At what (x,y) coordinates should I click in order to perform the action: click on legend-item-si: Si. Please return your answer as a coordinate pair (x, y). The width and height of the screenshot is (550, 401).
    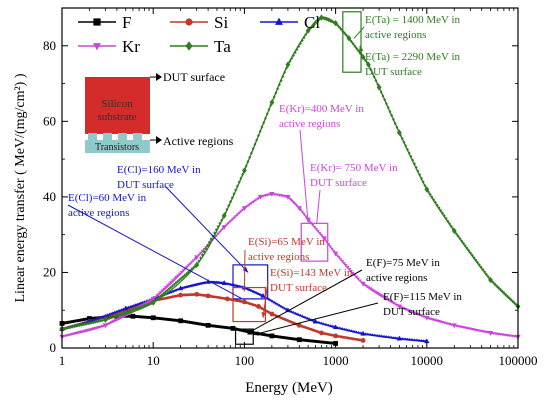
    Looking at the image, I should click on (199, 22).